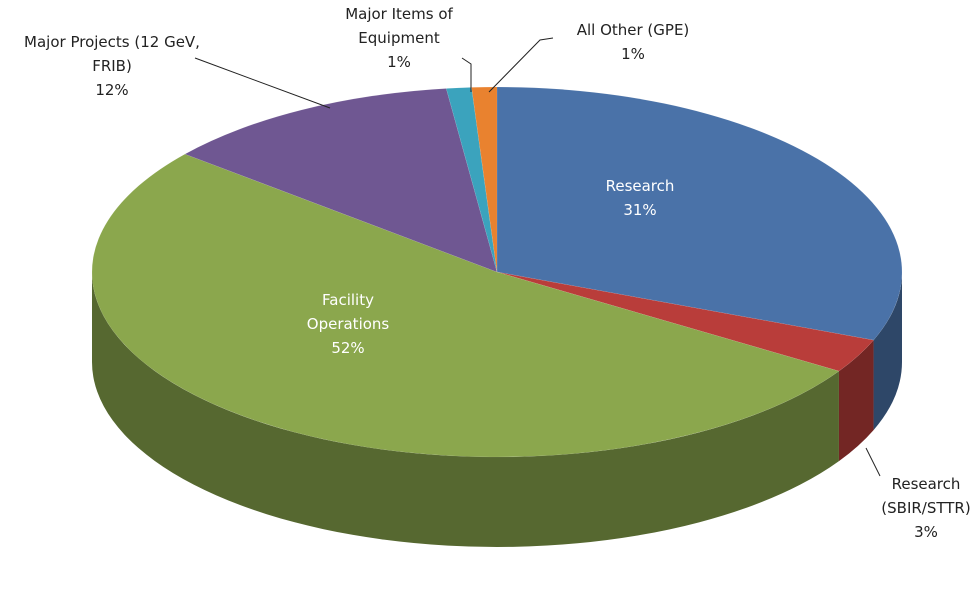 Image resolution: width=978 pixels, height=605 pixels. I want to click on slice-label: Major Projects (12 GeV, FRIB), so click(112, 54).